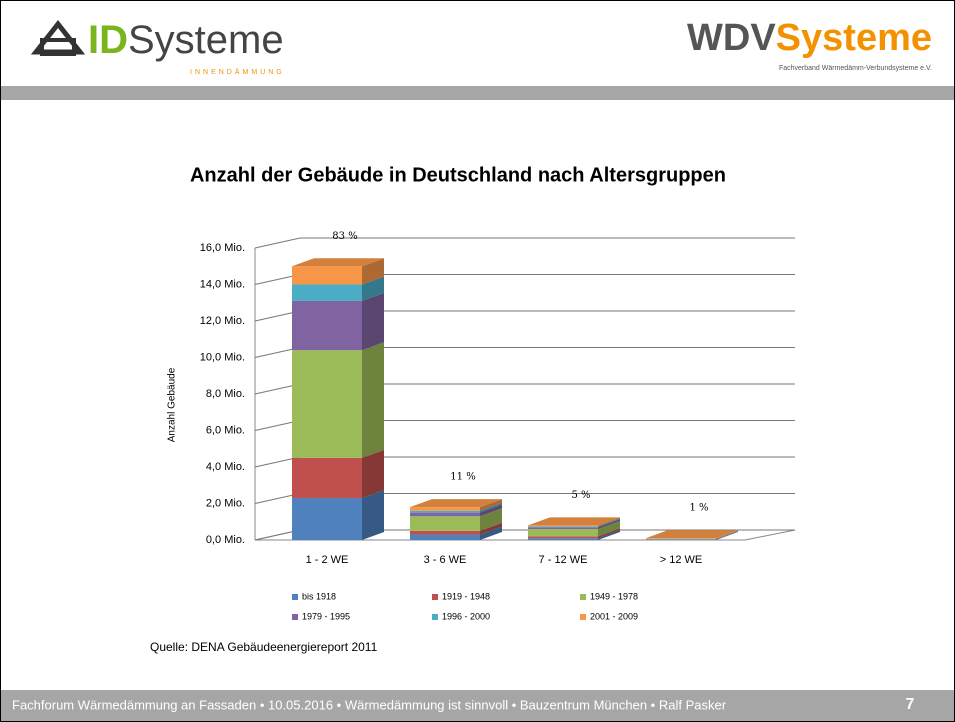 The width and height of the screenshot is (955, 722). Describe the element at coordinates (614, 616) in the screenshot. I see `legend-label: 2001 - 2009` at that location.